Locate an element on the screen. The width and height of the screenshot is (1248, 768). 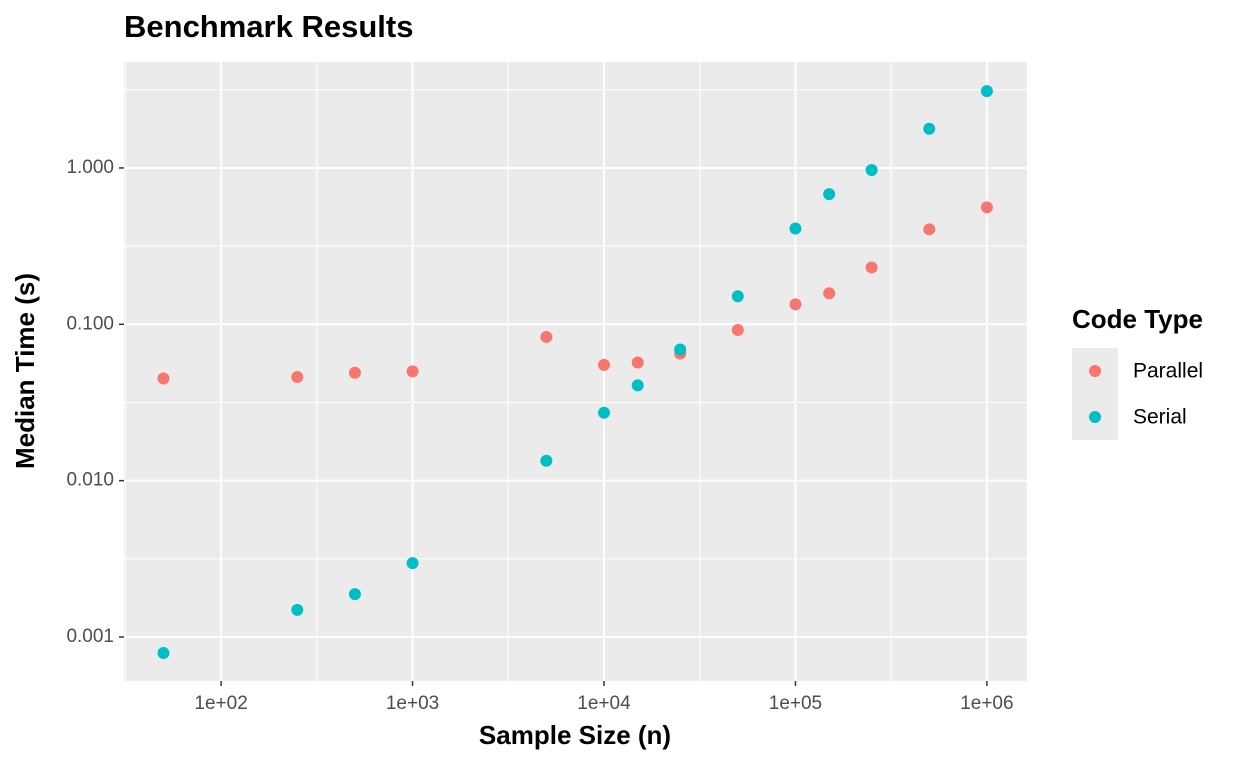
chart-title: Benchmark Results is located at coordinates (268, 26).